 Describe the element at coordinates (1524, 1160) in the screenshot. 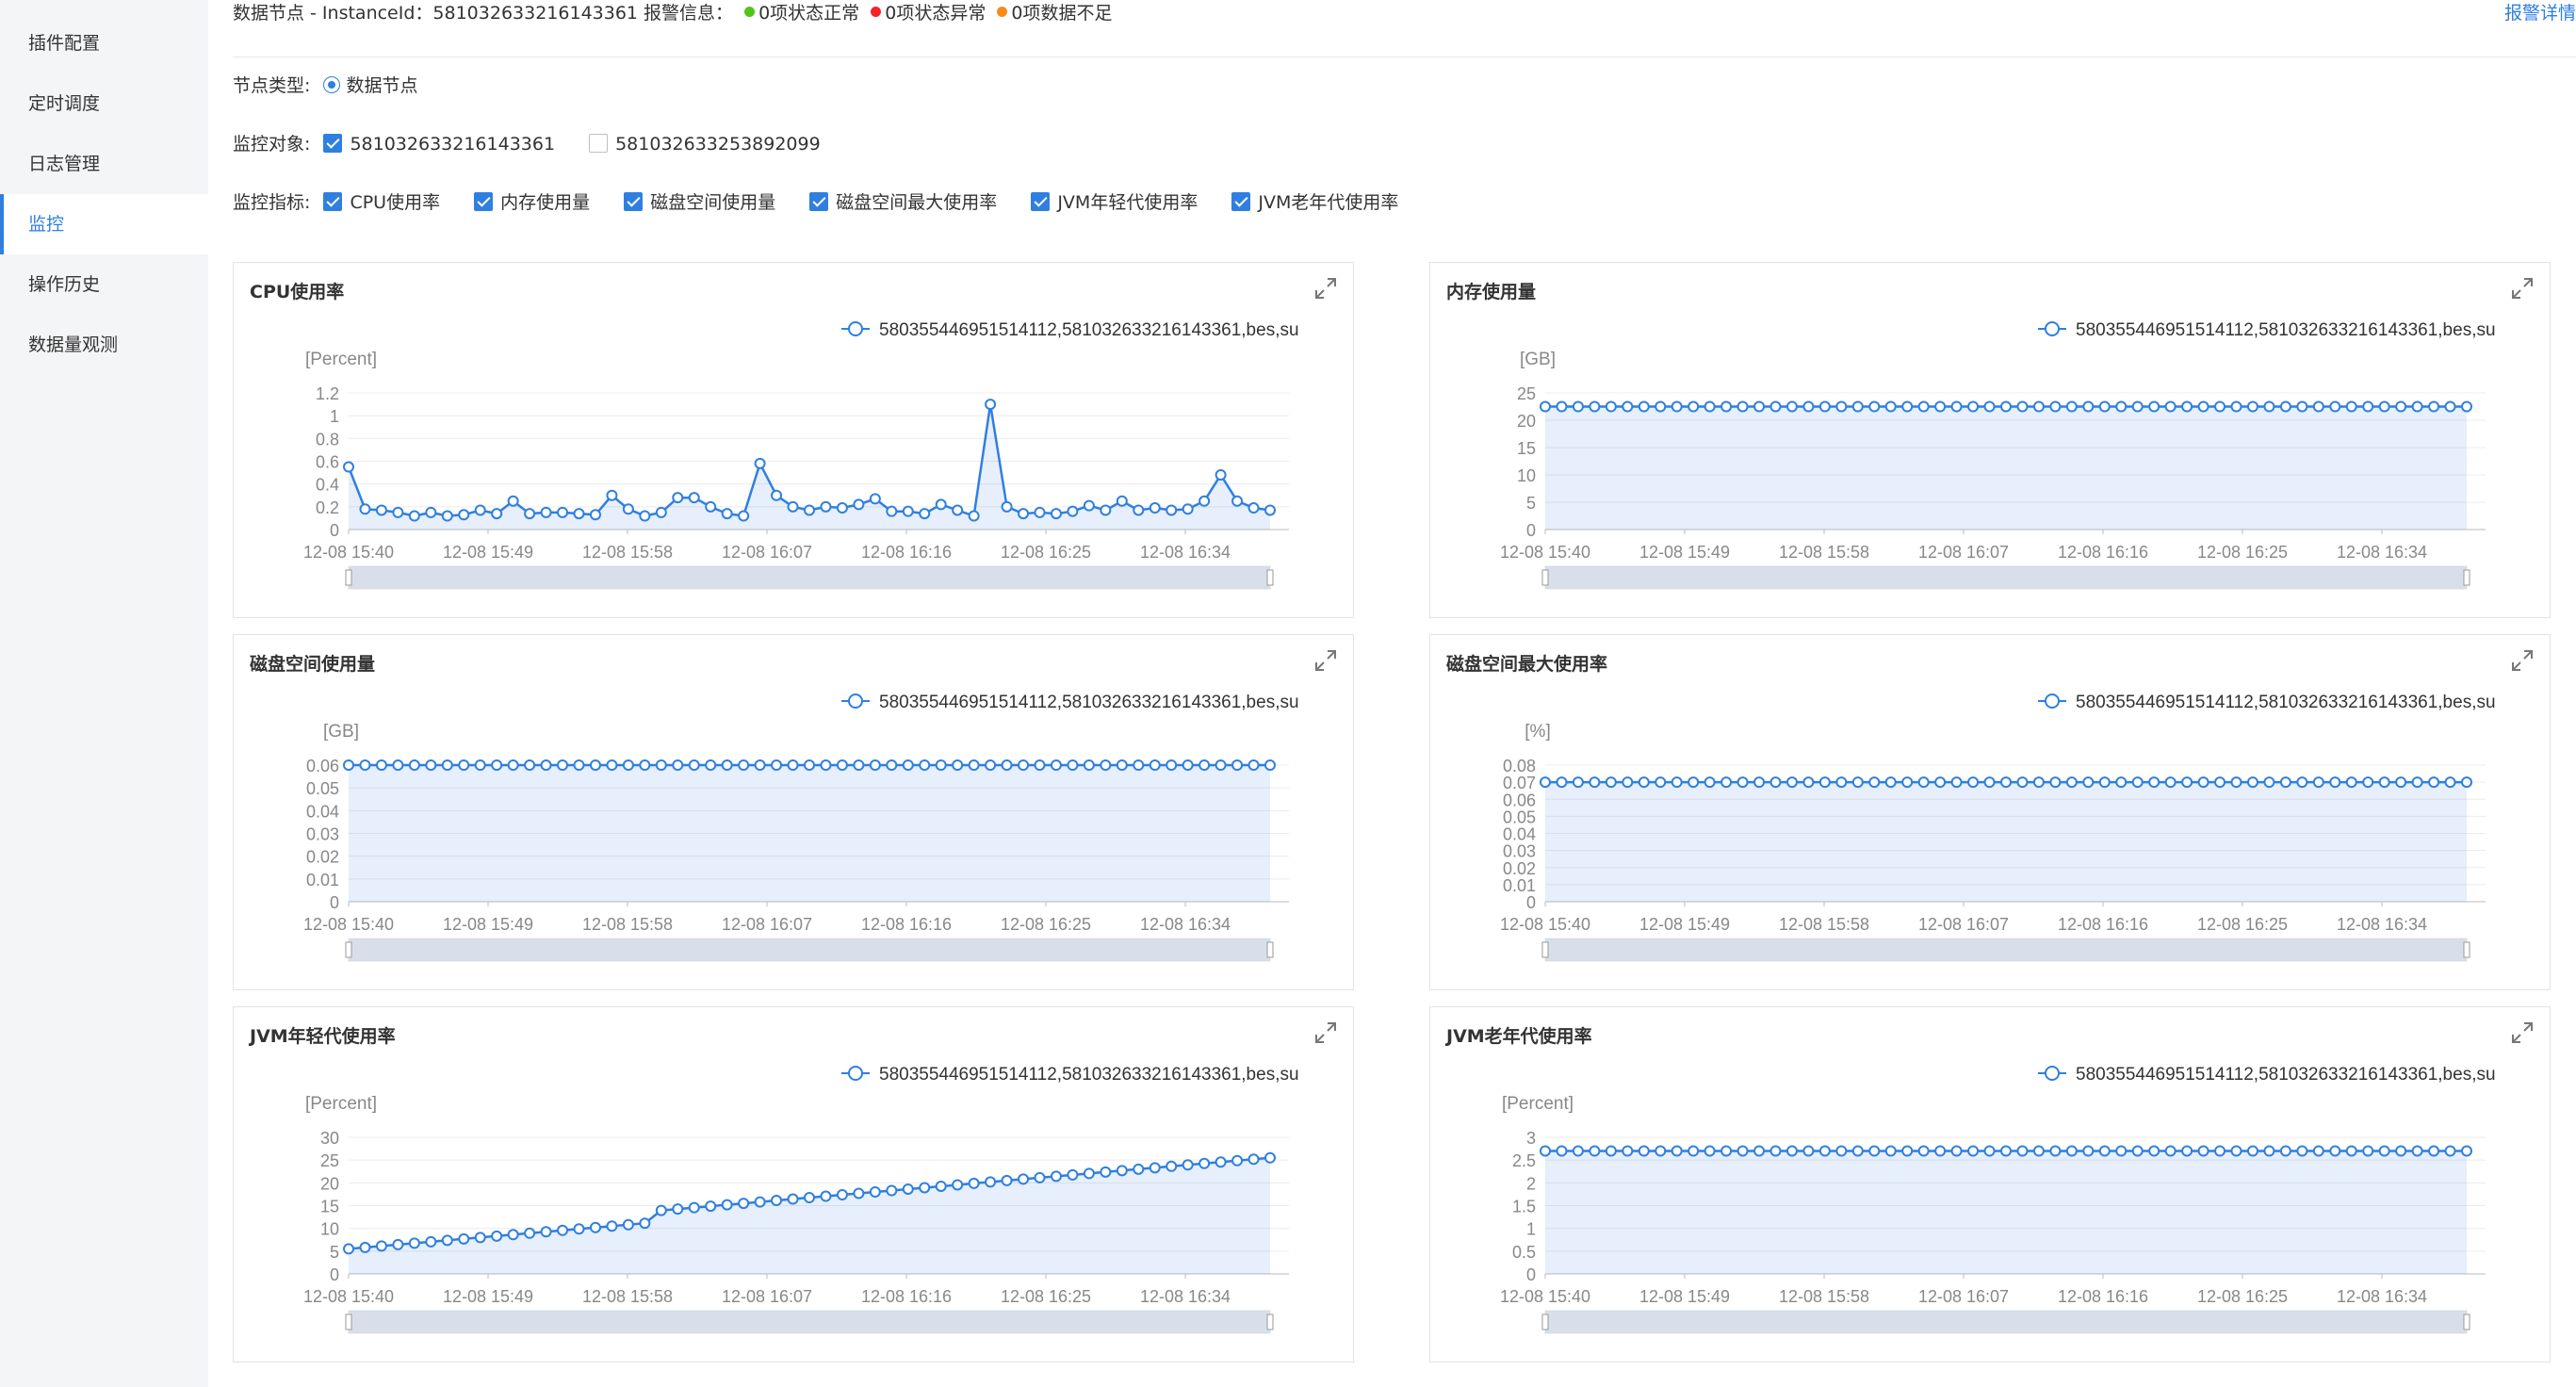

I see `y-tick-label: 2.5` at that location.